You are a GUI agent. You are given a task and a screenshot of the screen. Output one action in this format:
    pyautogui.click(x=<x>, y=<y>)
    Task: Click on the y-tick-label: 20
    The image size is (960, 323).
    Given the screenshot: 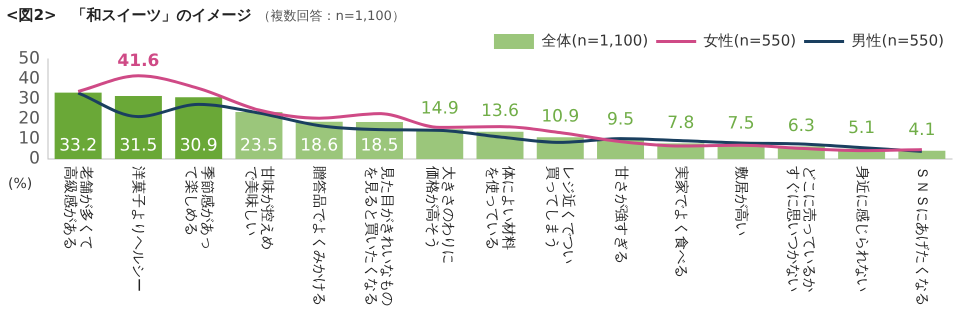 What is the action you would take?
    pyautogui.click(x=29, y=118)
    